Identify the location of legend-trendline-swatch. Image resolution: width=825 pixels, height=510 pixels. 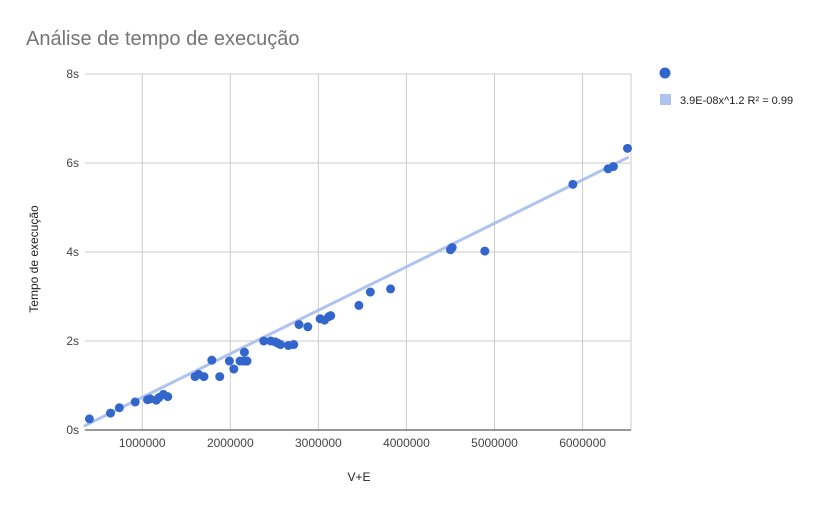
(665, 99).